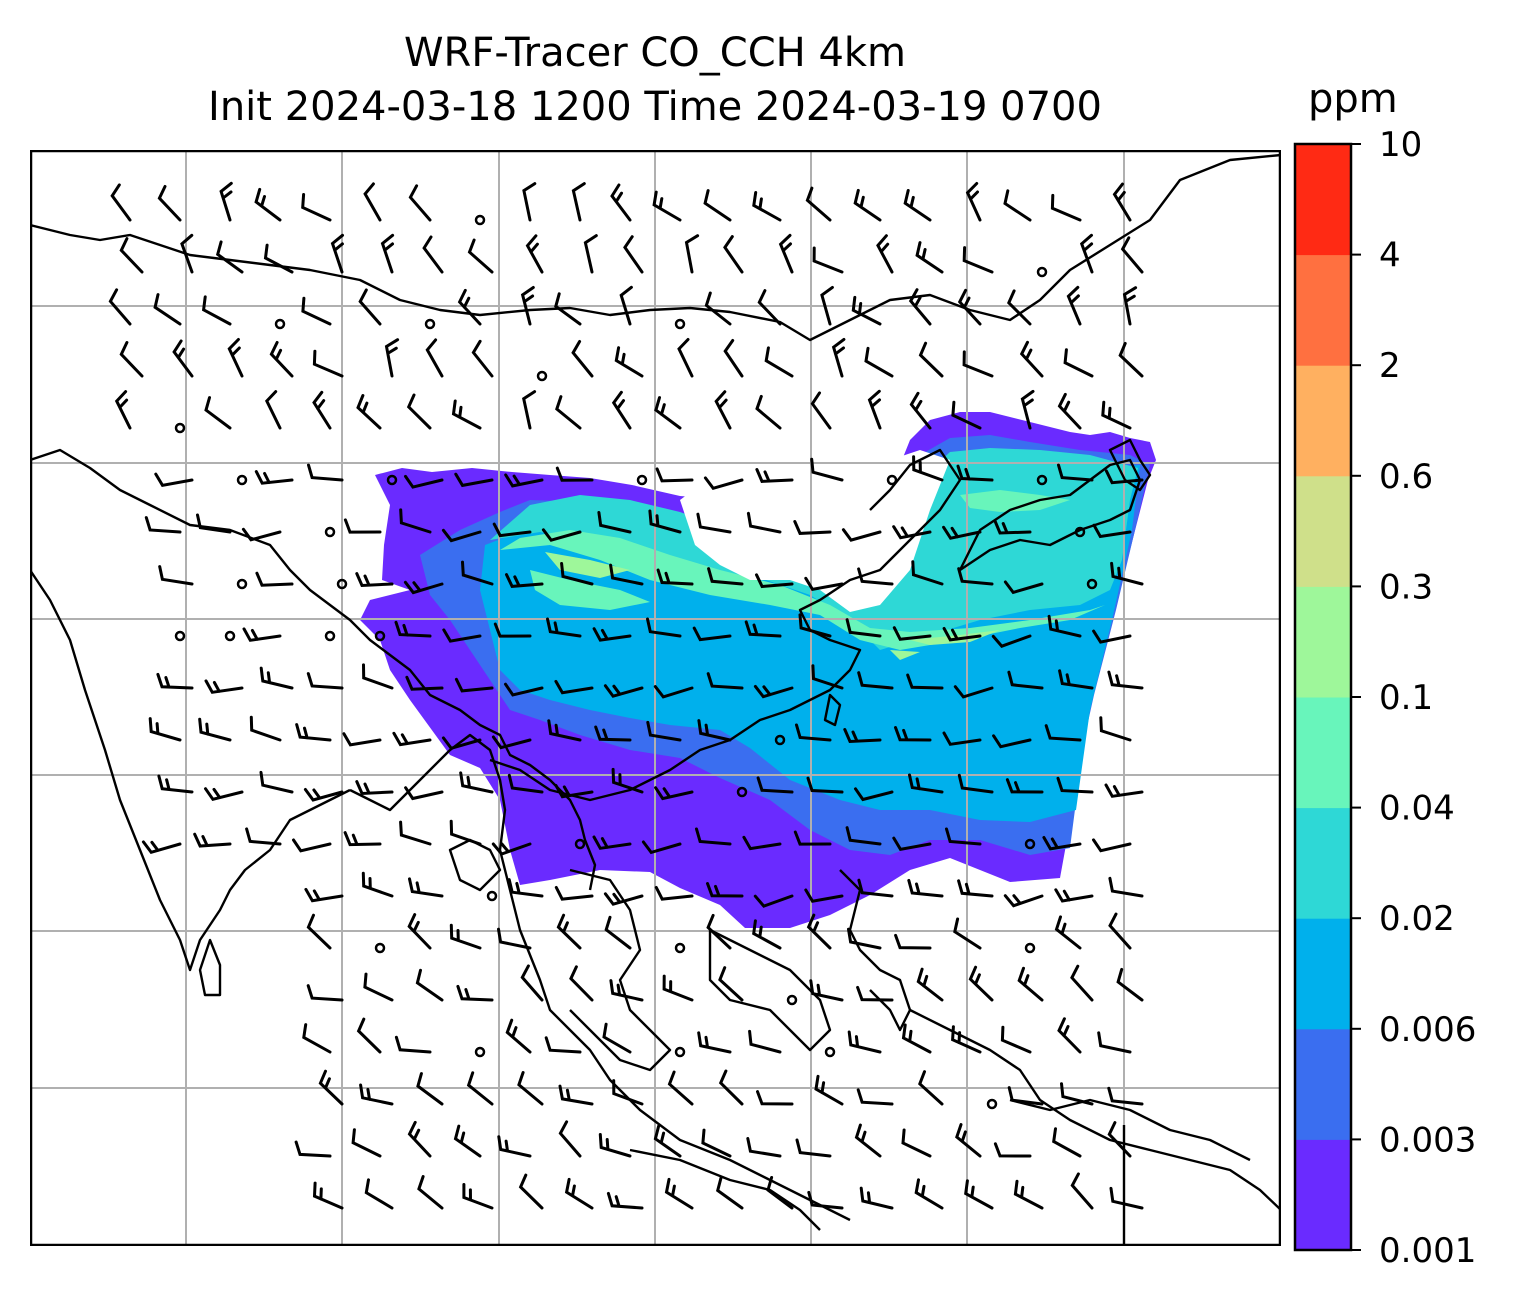 The image size is (1528, 1306). What do you see at coordinates (1406, 477) in the screenshot?
I see `colorbar-tick-label: 0.6` at bounding box center [1406, 477].